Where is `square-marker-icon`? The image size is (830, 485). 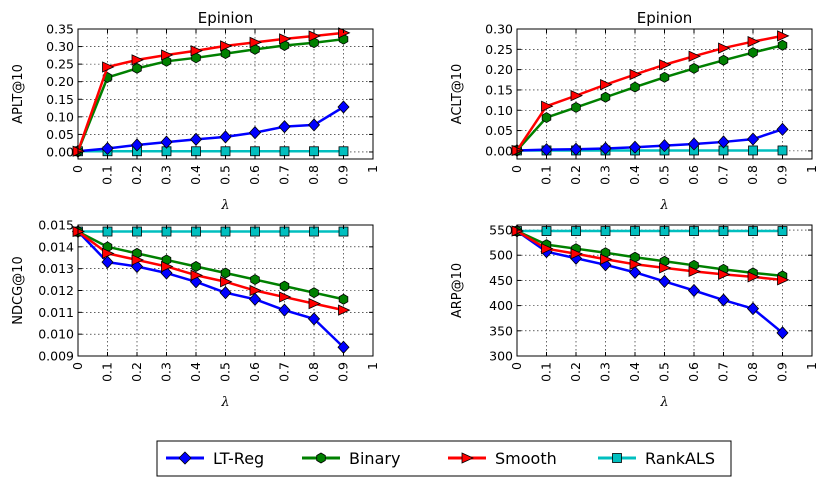 square-marker-icon is located at coordinates (617, 458).